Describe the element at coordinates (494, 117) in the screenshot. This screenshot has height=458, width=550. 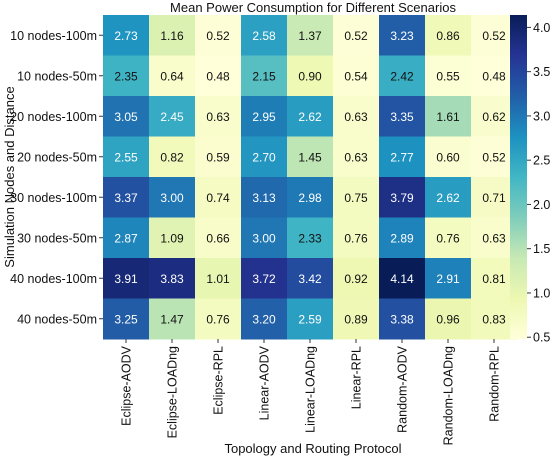
I see `cell-value-label: 0.62` at that location.